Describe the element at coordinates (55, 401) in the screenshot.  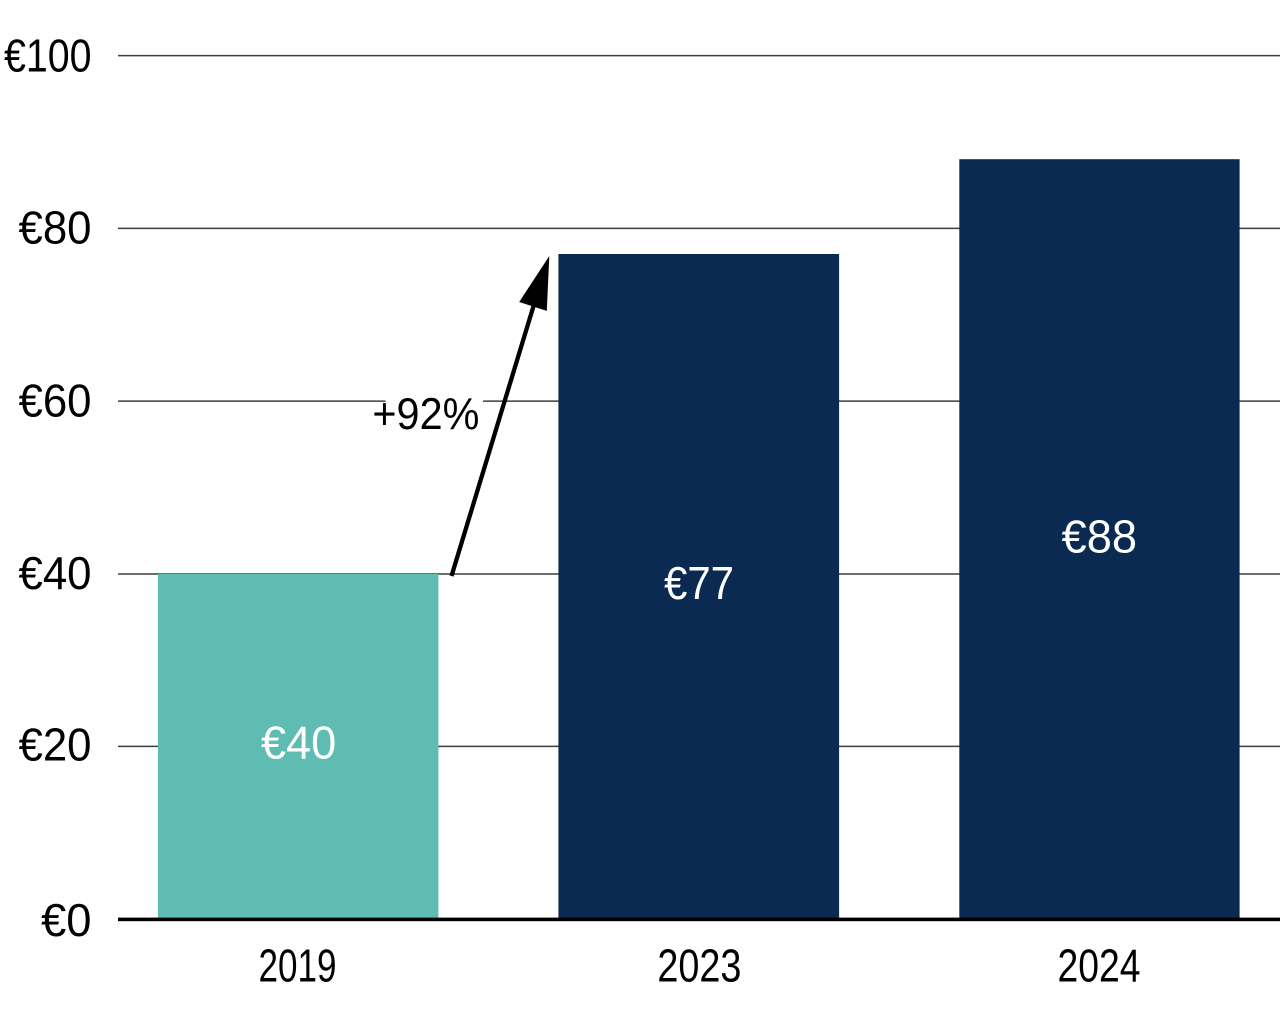
I see `svg-text: €60` at that location.